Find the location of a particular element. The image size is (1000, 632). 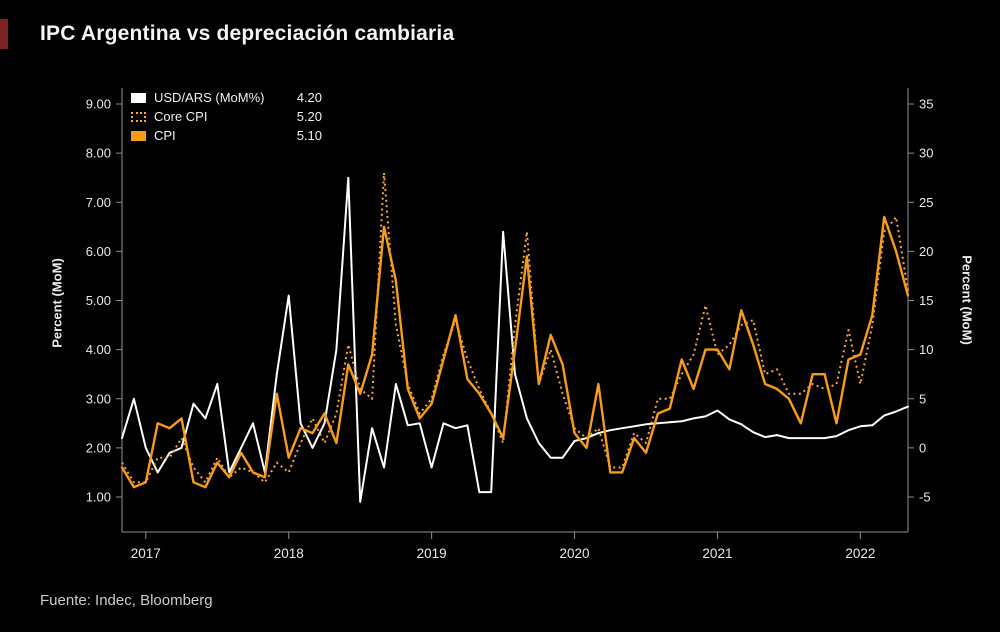

svg-text: 1.00 is located at coordinates (98, 497).